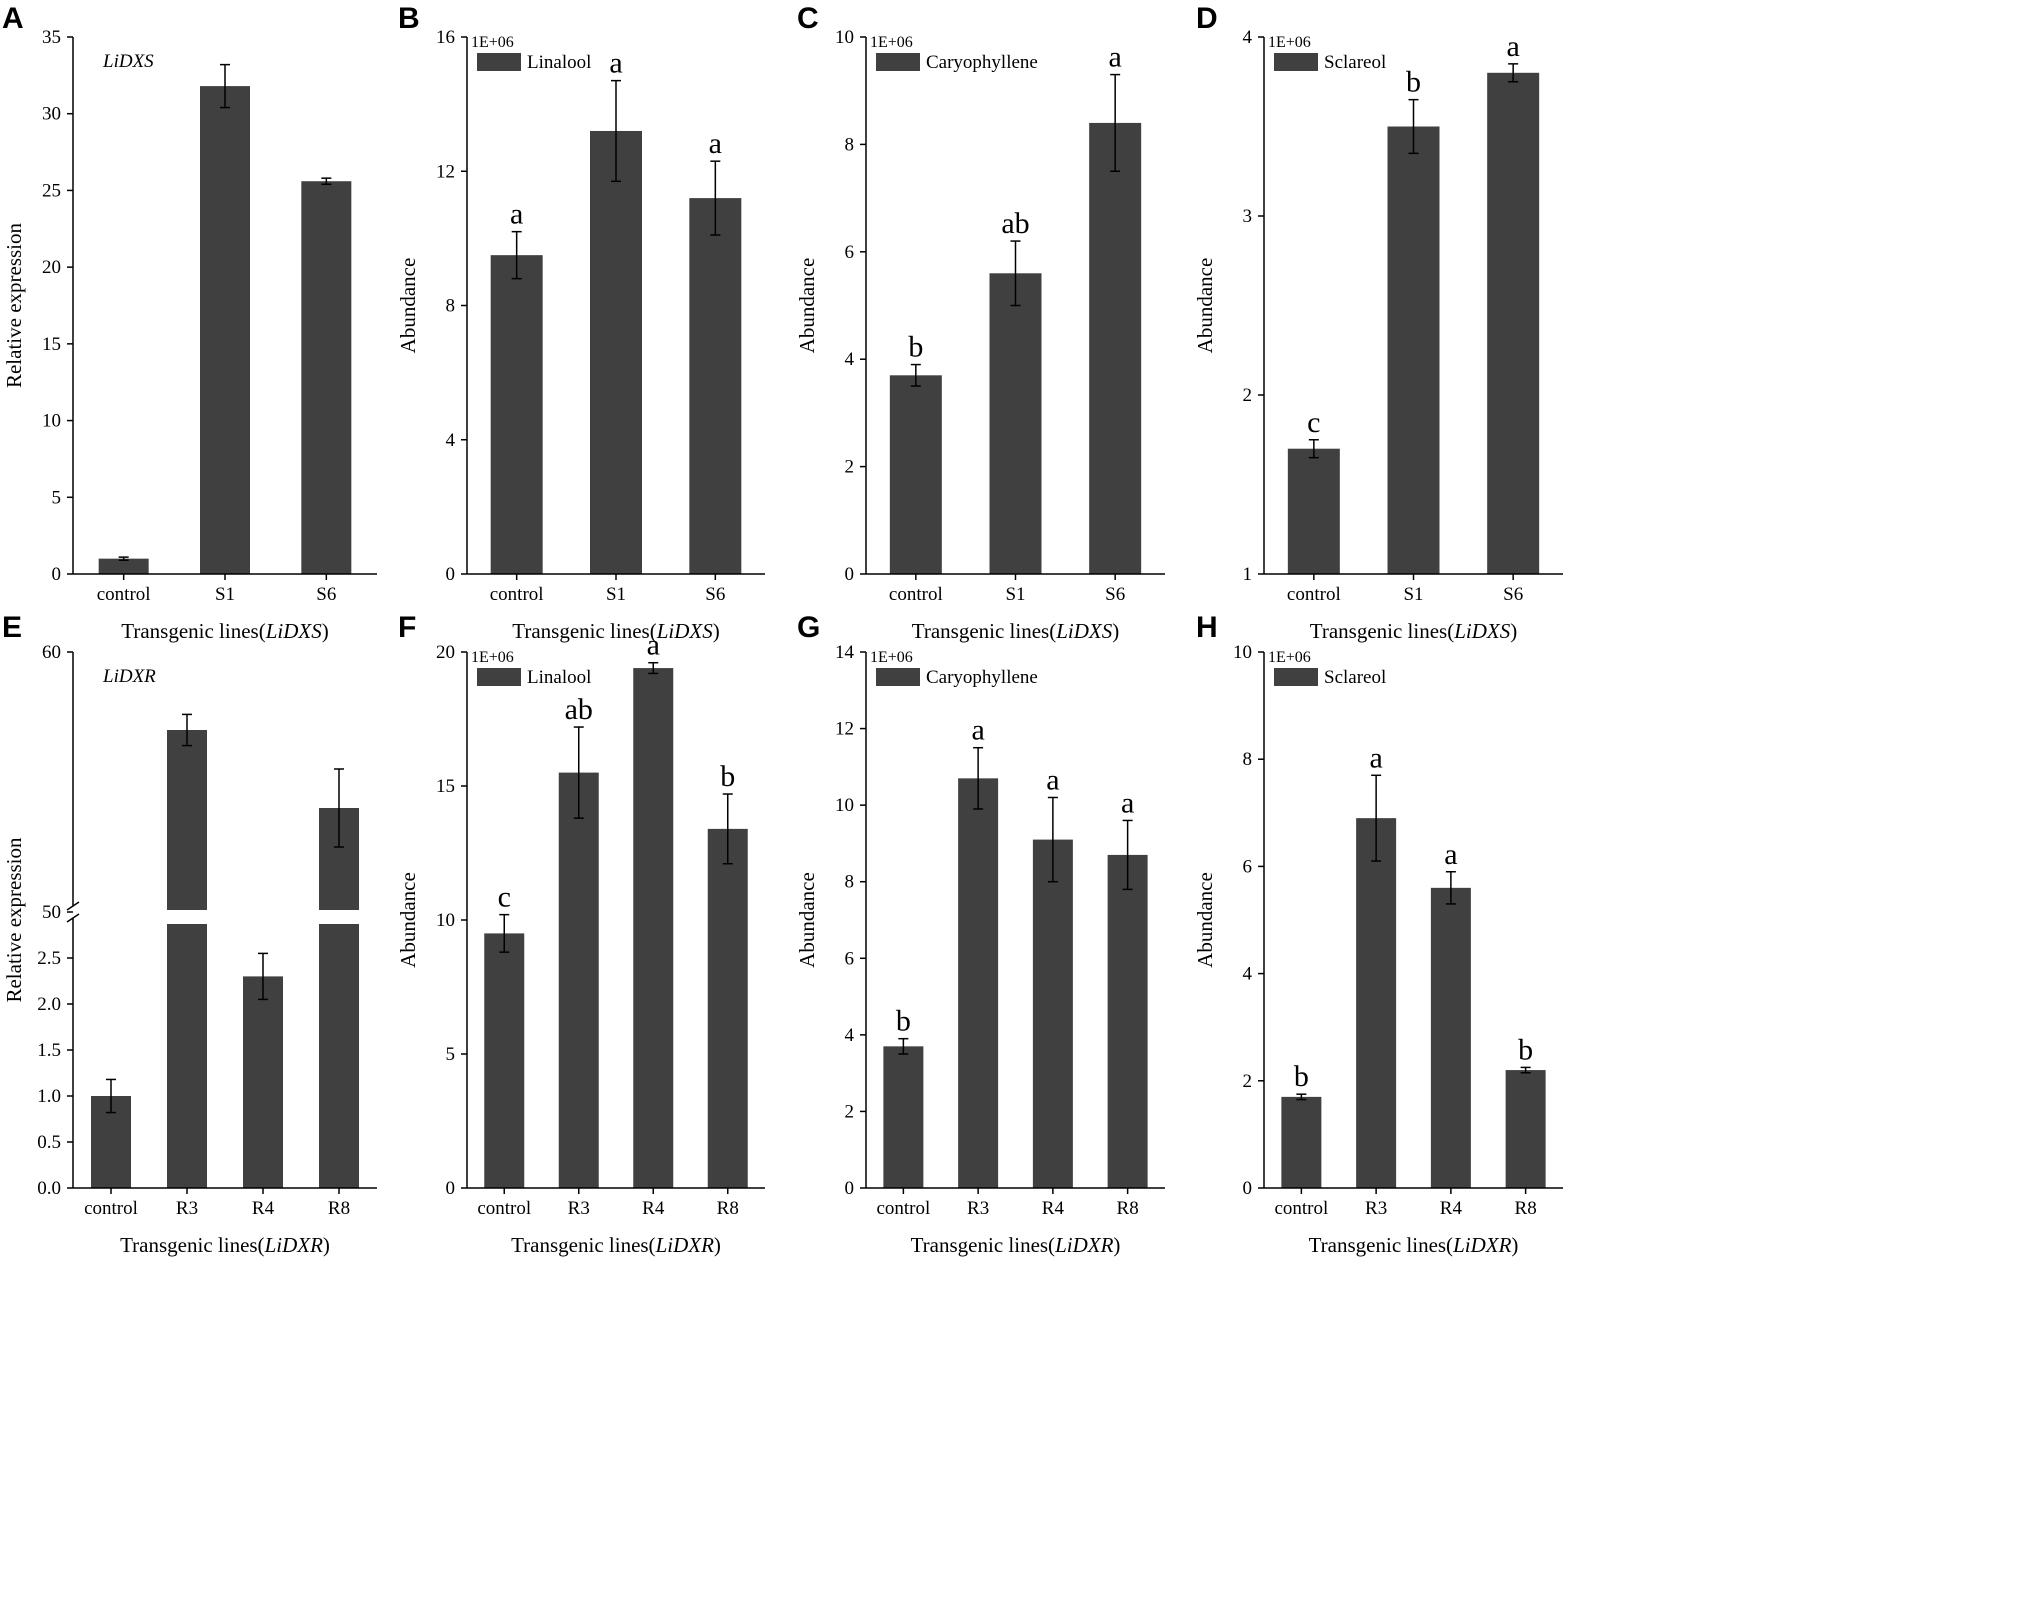  Describe the element at coordinates (1296, 677) in the screenshot. I see `legend-swatch-h` at that location.